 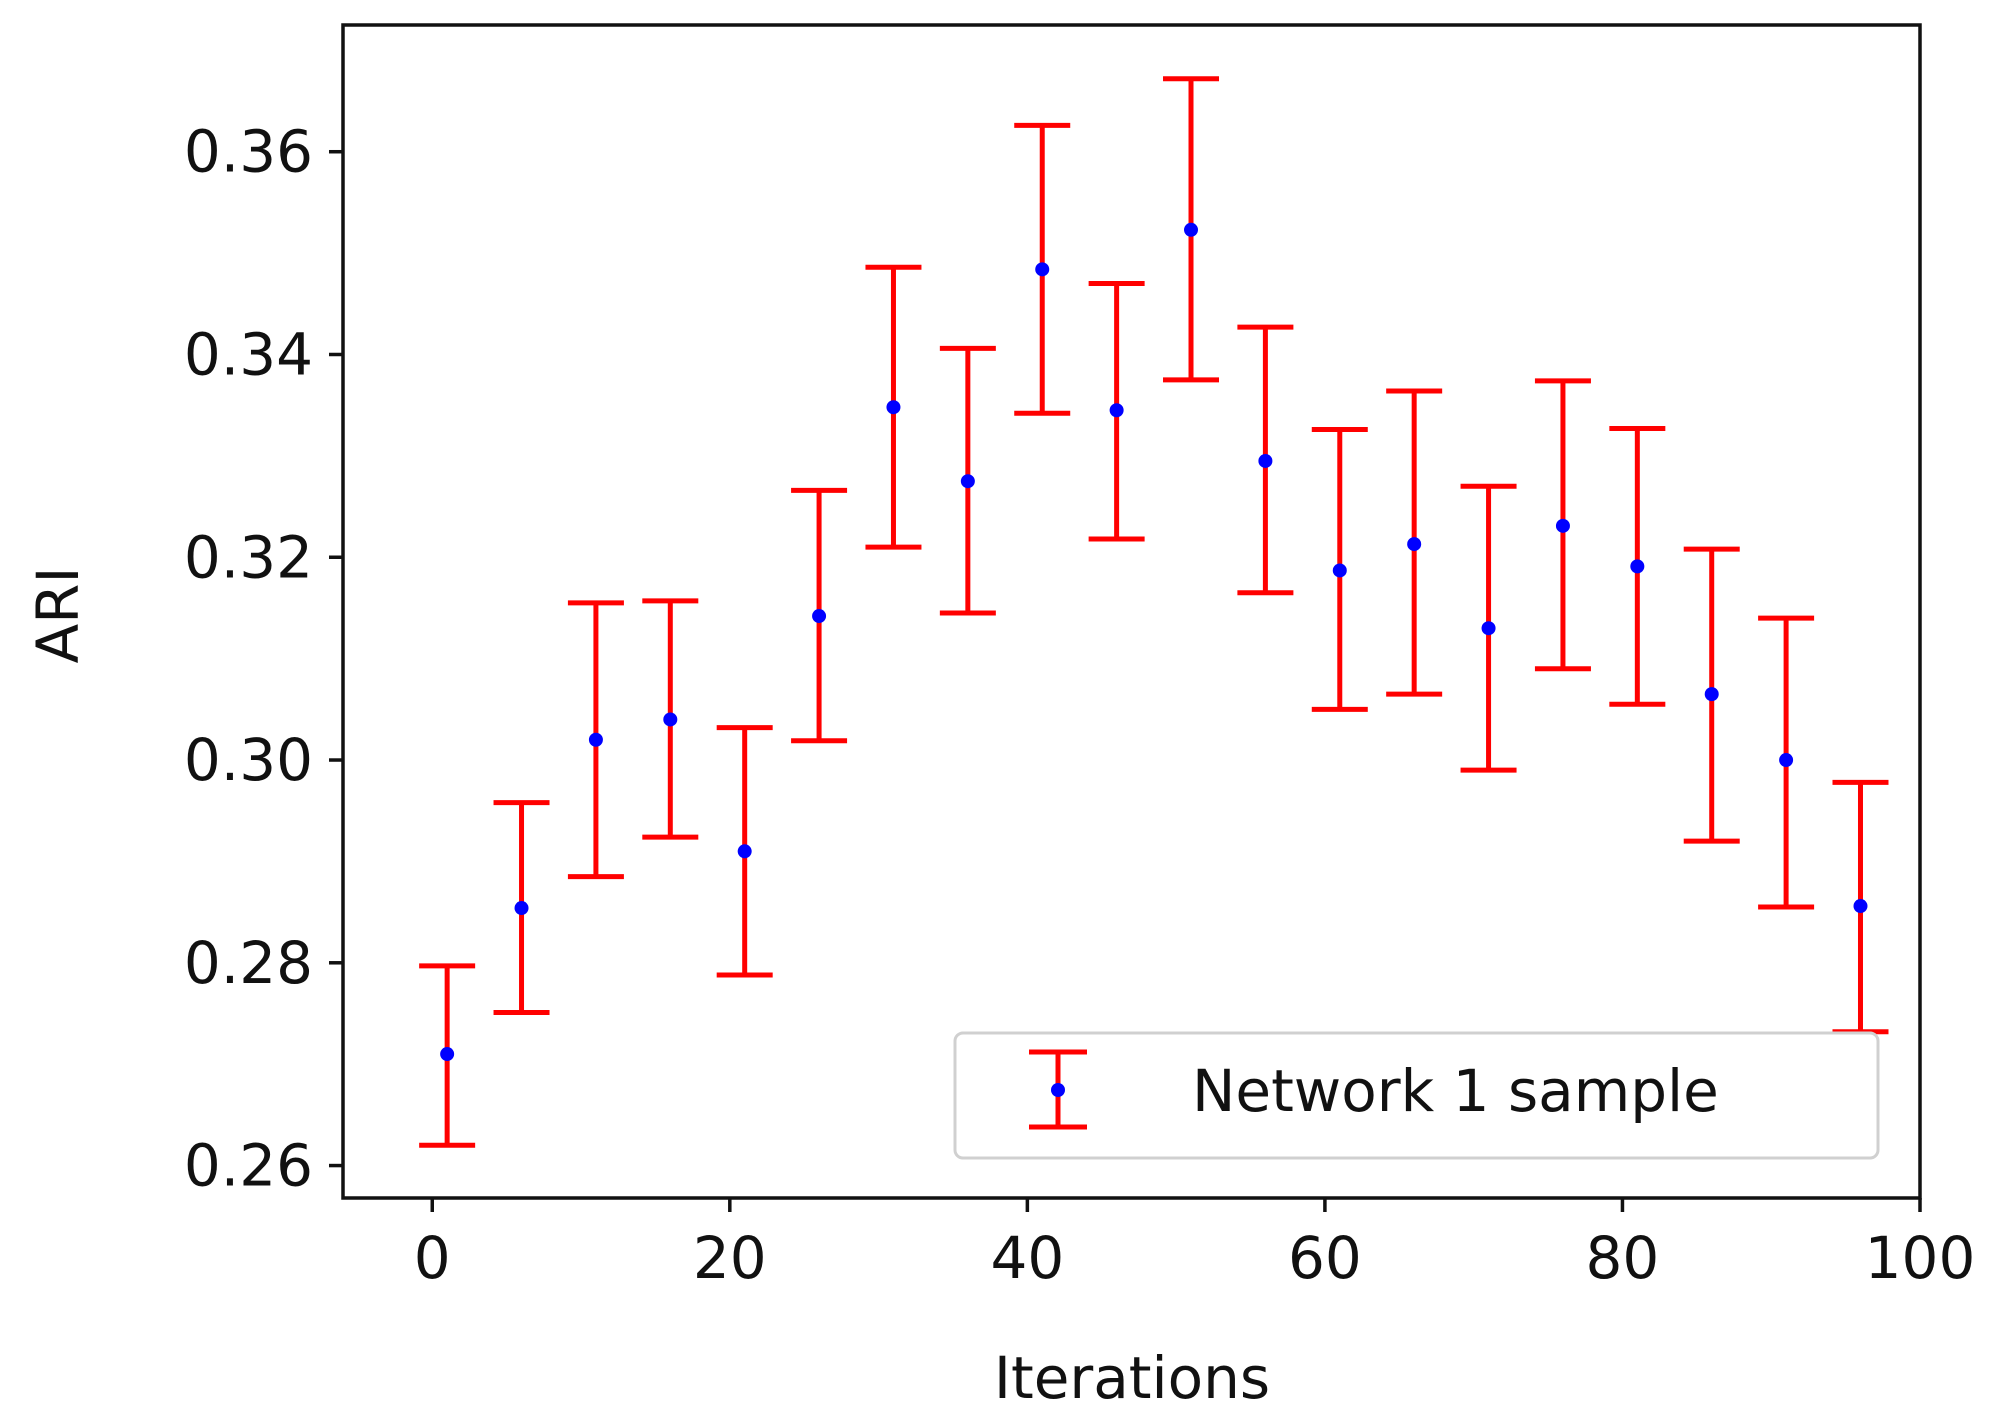 I want to click on legend-box, so click(x=1416, y=1095).